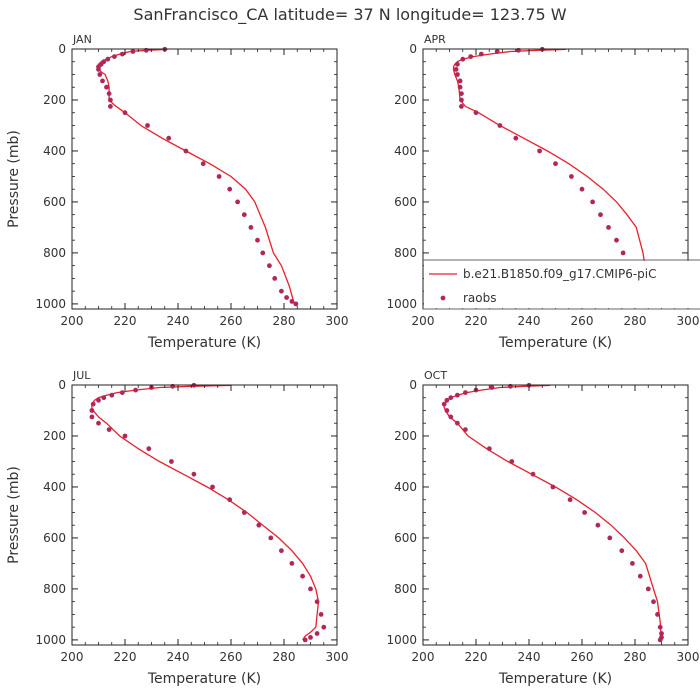 This screenshot has width=700, height=700. Describe the element at coordinates (423, 321) in the screenshot. I see `x-tick-label: 200` at that location.